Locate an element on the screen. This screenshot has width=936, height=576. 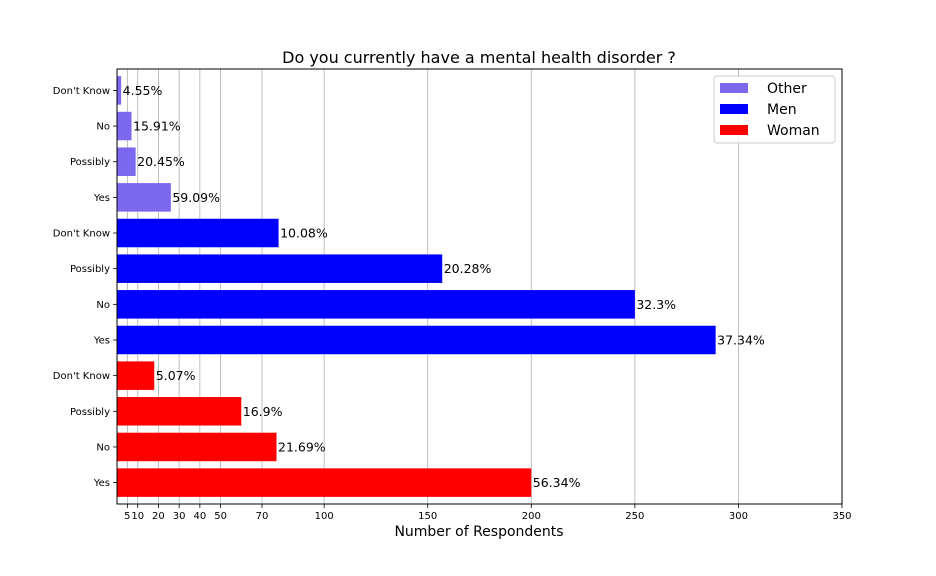
bar-data-label: 15.91% is located at coordinates (157, 126).